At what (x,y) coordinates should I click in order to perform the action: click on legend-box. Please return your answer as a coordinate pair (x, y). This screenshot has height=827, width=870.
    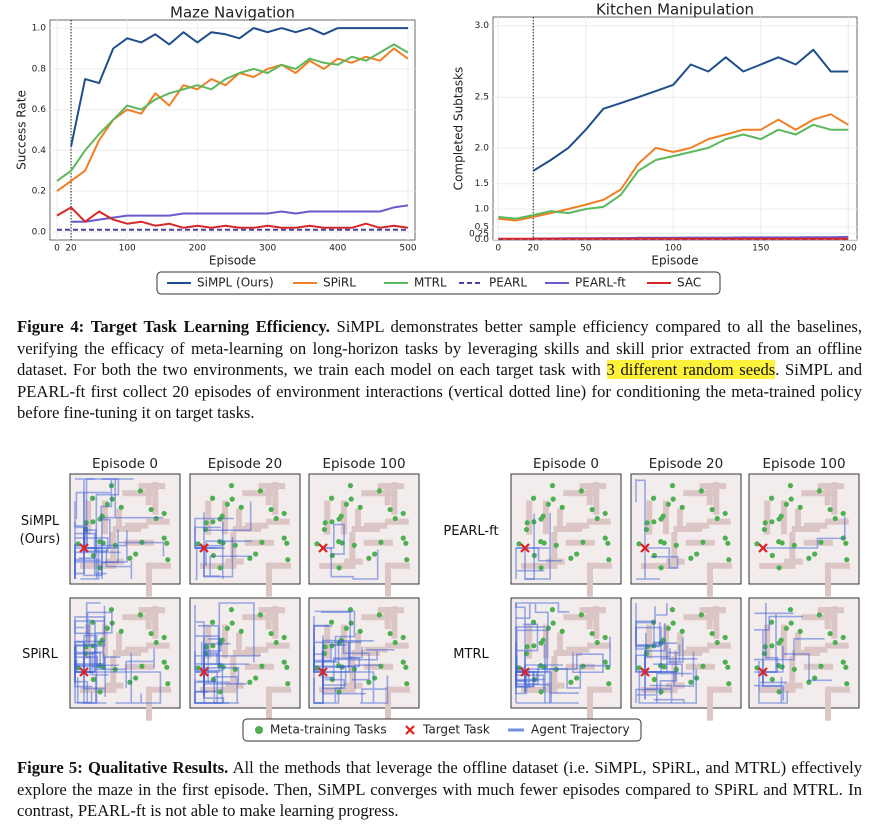
    Looking at the image, I should click on (438, 283).